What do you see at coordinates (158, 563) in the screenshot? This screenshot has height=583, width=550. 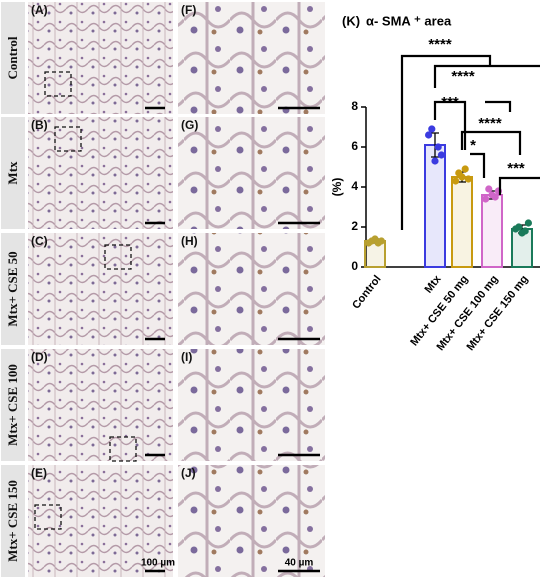 I see `scale-label: 100 µm` at bounding box center [158, 563].